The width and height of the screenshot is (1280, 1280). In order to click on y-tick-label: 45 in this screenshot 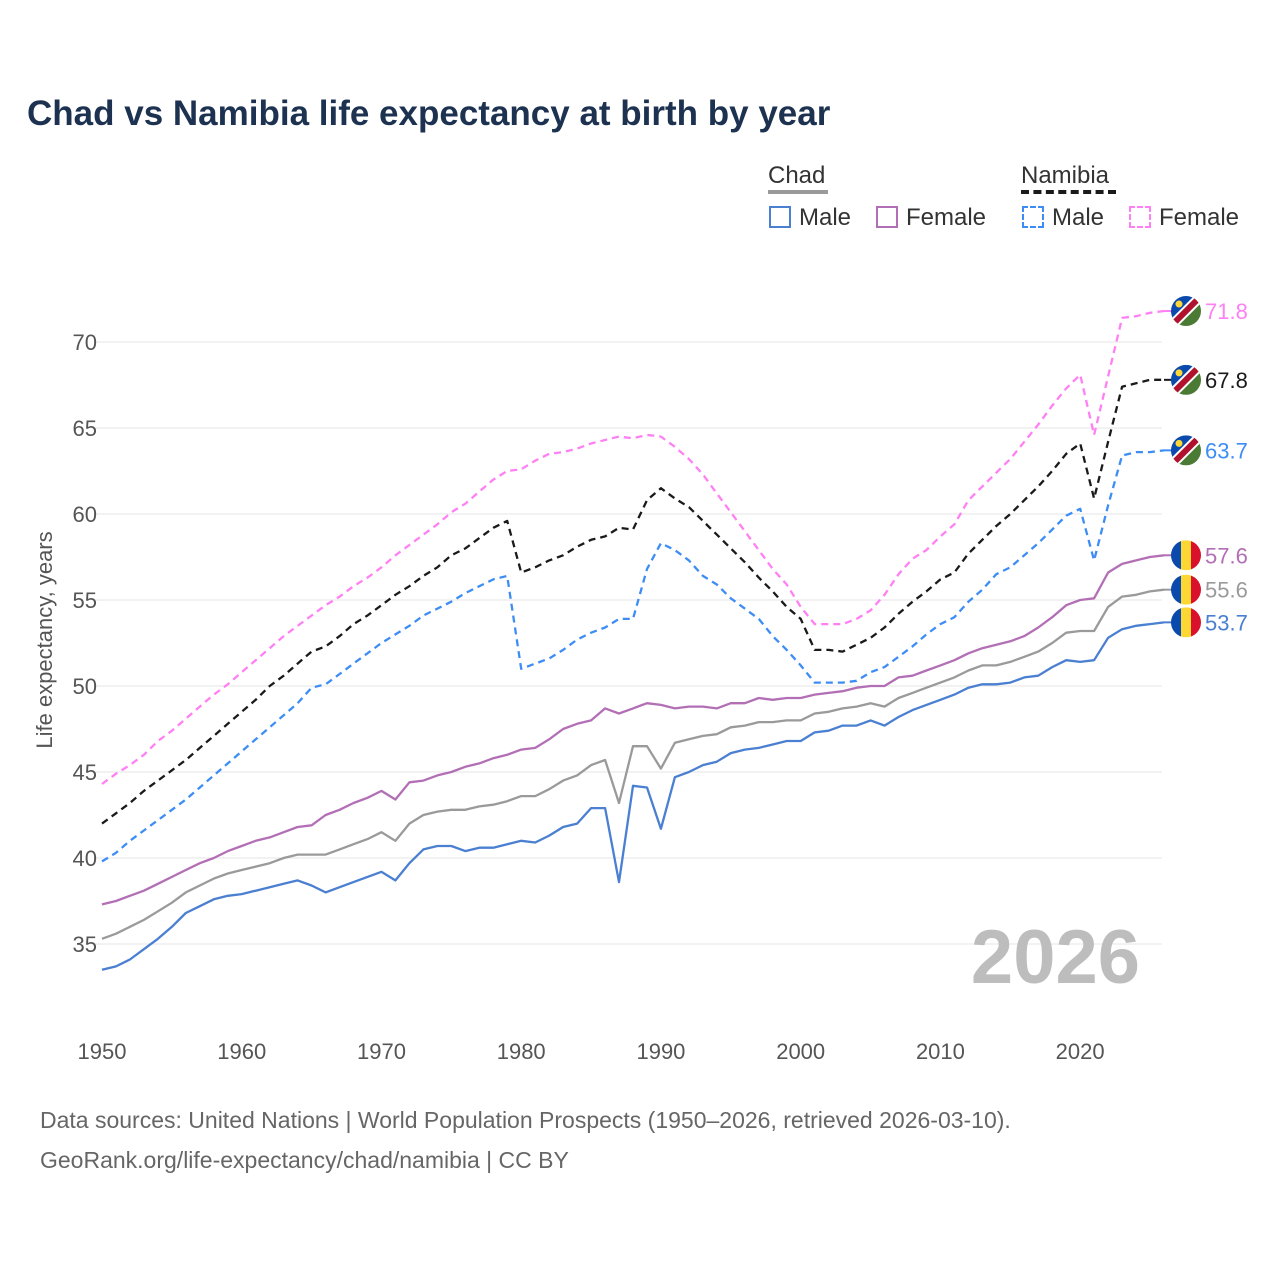, I will do `click(85, 772)`.